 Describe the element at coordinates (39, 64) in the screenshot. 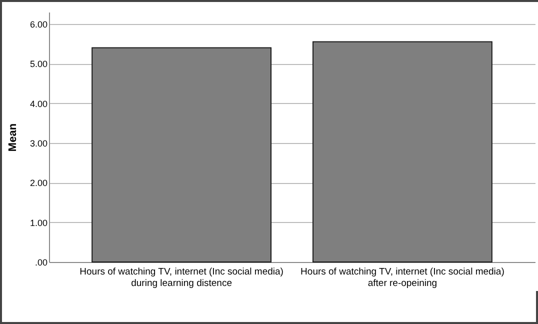

I see `y-tick-label: 5.00` at that location.